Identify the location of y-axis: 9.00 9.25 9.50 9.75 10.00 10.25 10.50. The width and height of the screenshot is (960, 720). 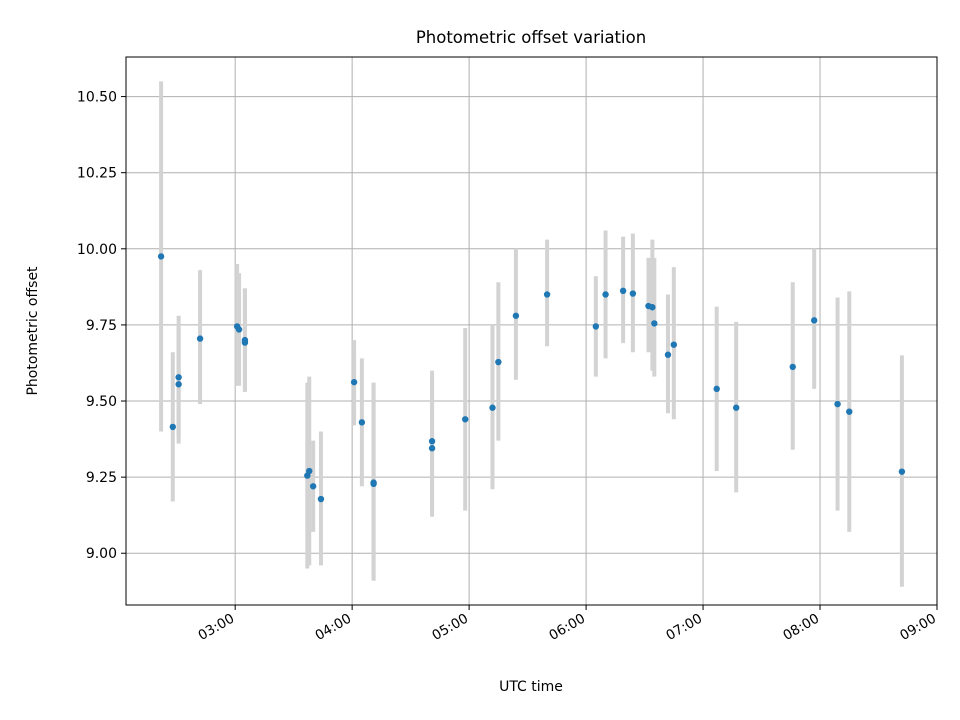
(101, 326).